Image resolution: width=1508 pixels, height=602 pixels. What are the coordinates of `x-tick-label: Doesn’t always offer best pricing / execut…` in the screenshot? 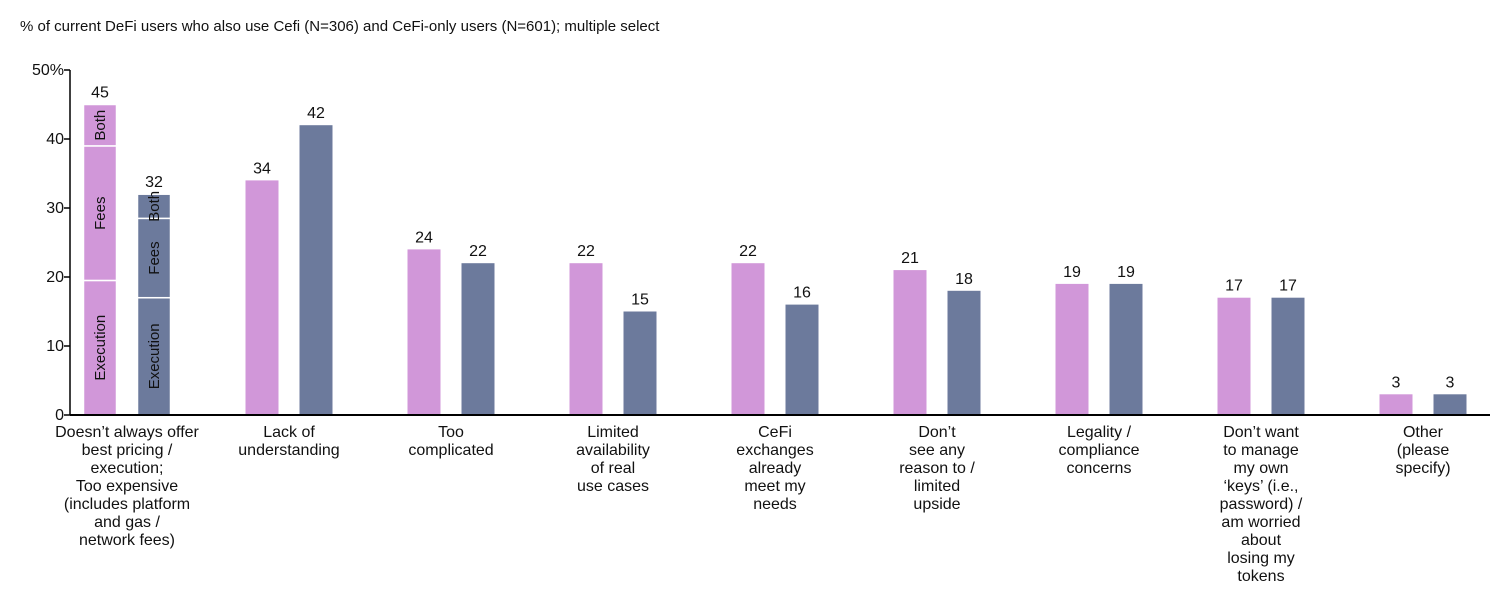 It's located at (127, 486).